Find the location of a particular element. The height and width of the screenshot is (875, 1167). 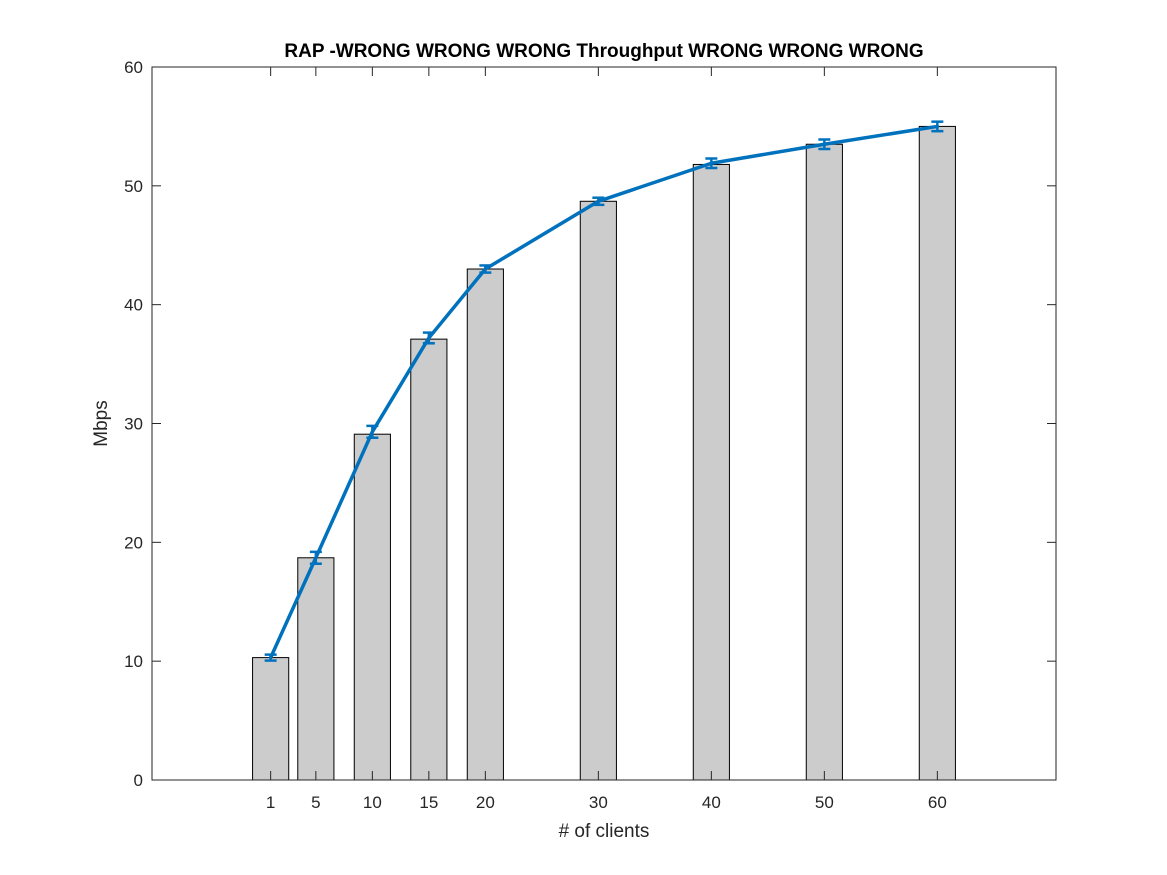

y-tick-label: 0 is located at coordinates (138, 780).